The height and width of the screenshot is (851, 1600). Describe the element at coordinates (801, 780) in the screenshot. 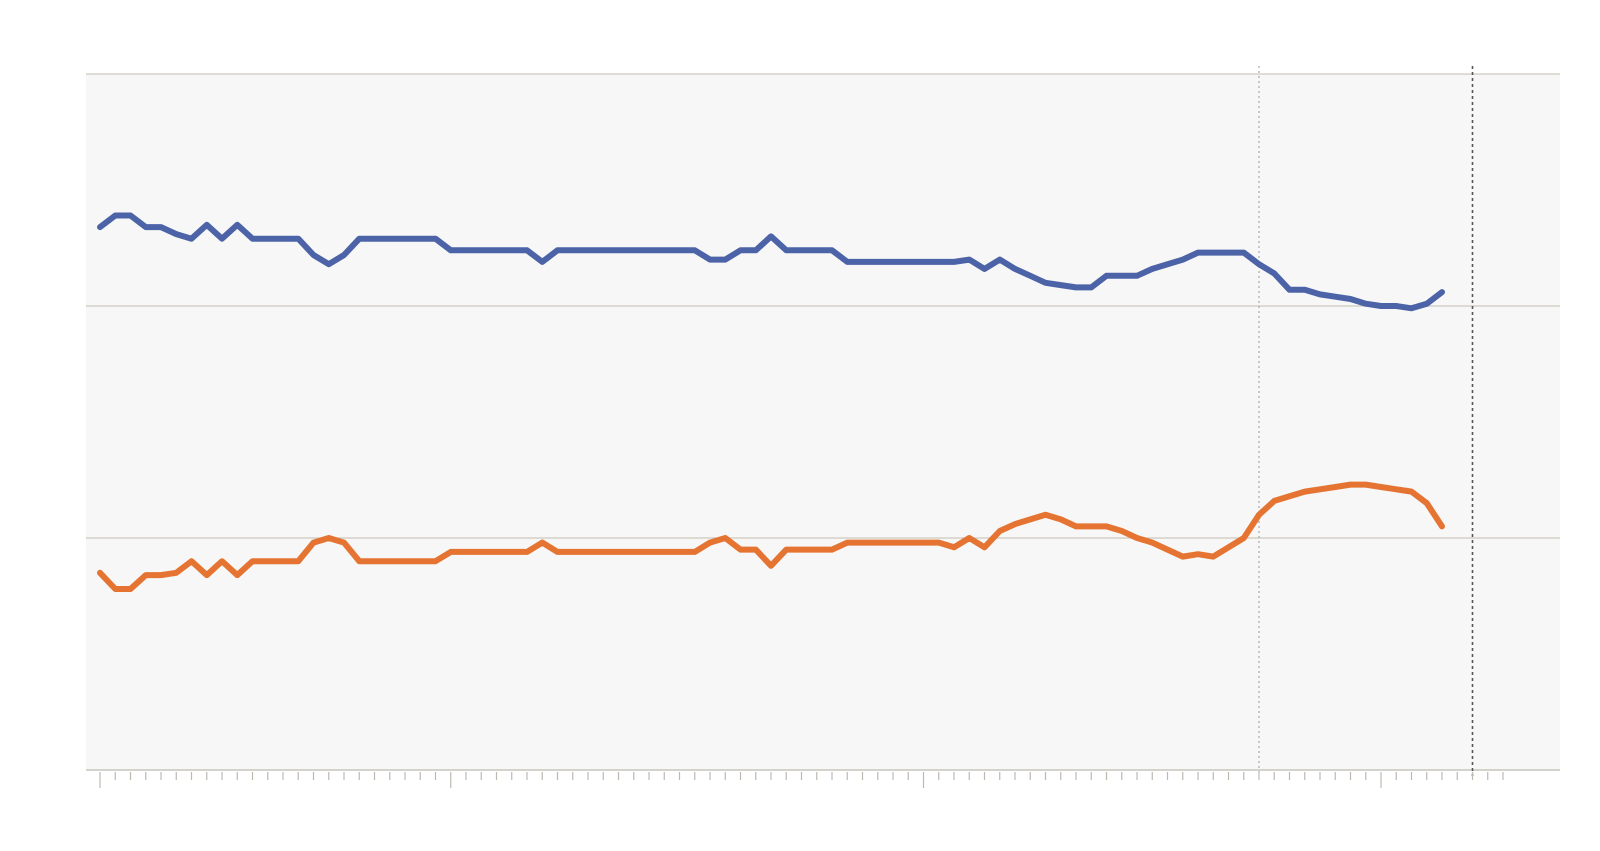

I see `x-axis` at that location.